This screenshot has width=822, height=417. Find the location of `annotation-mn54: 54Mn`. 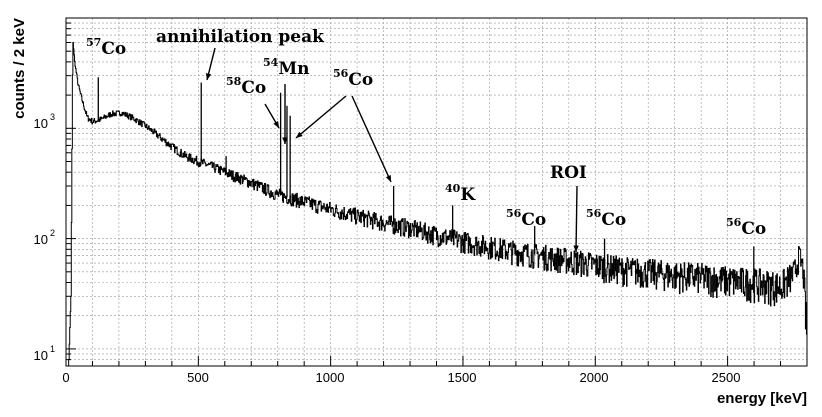

annotation-mn54: 54Mn is located at coordinates (286, 67).